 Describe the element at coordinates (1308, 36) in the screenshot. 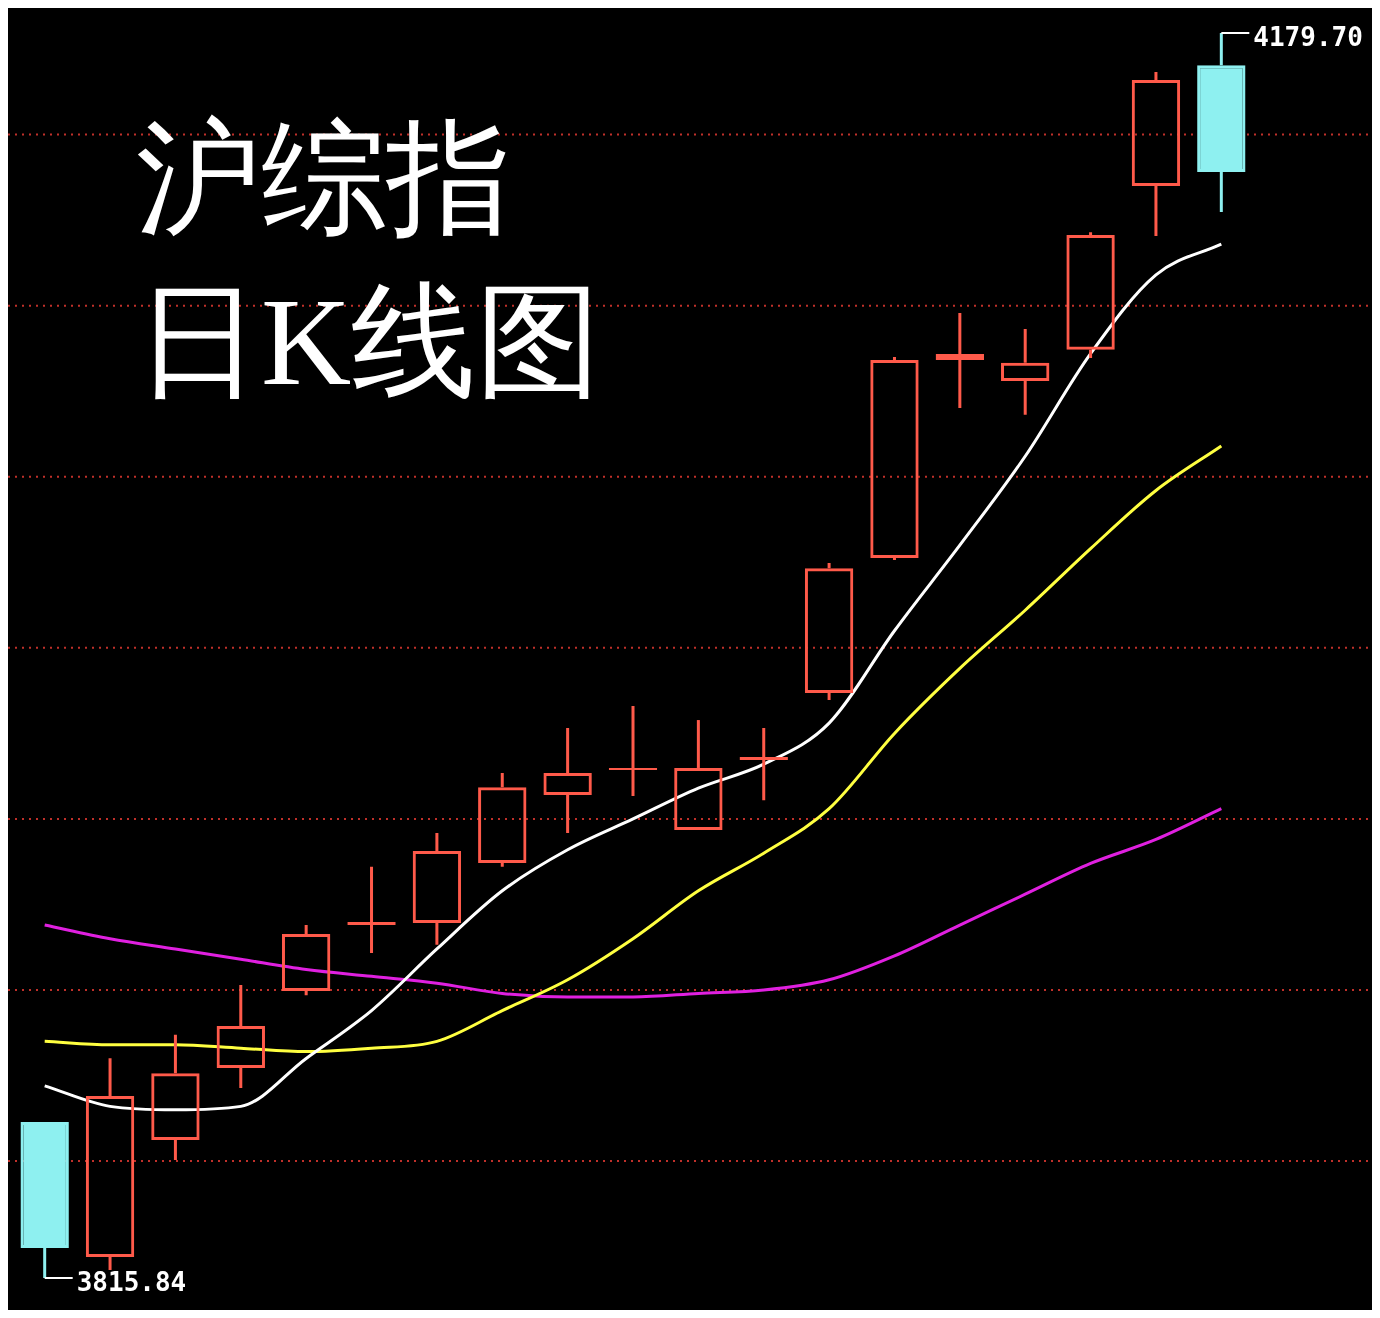

I see `annotation: 4179.70` at that location.